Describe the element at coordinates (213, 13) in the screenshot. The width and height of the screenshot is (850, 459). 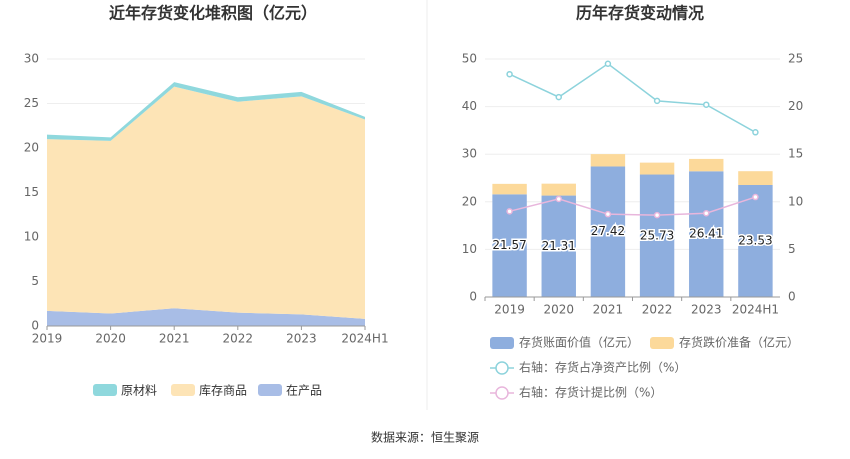
I see `chart-title: 近年存货变化堆积图（亿元）` at that location.